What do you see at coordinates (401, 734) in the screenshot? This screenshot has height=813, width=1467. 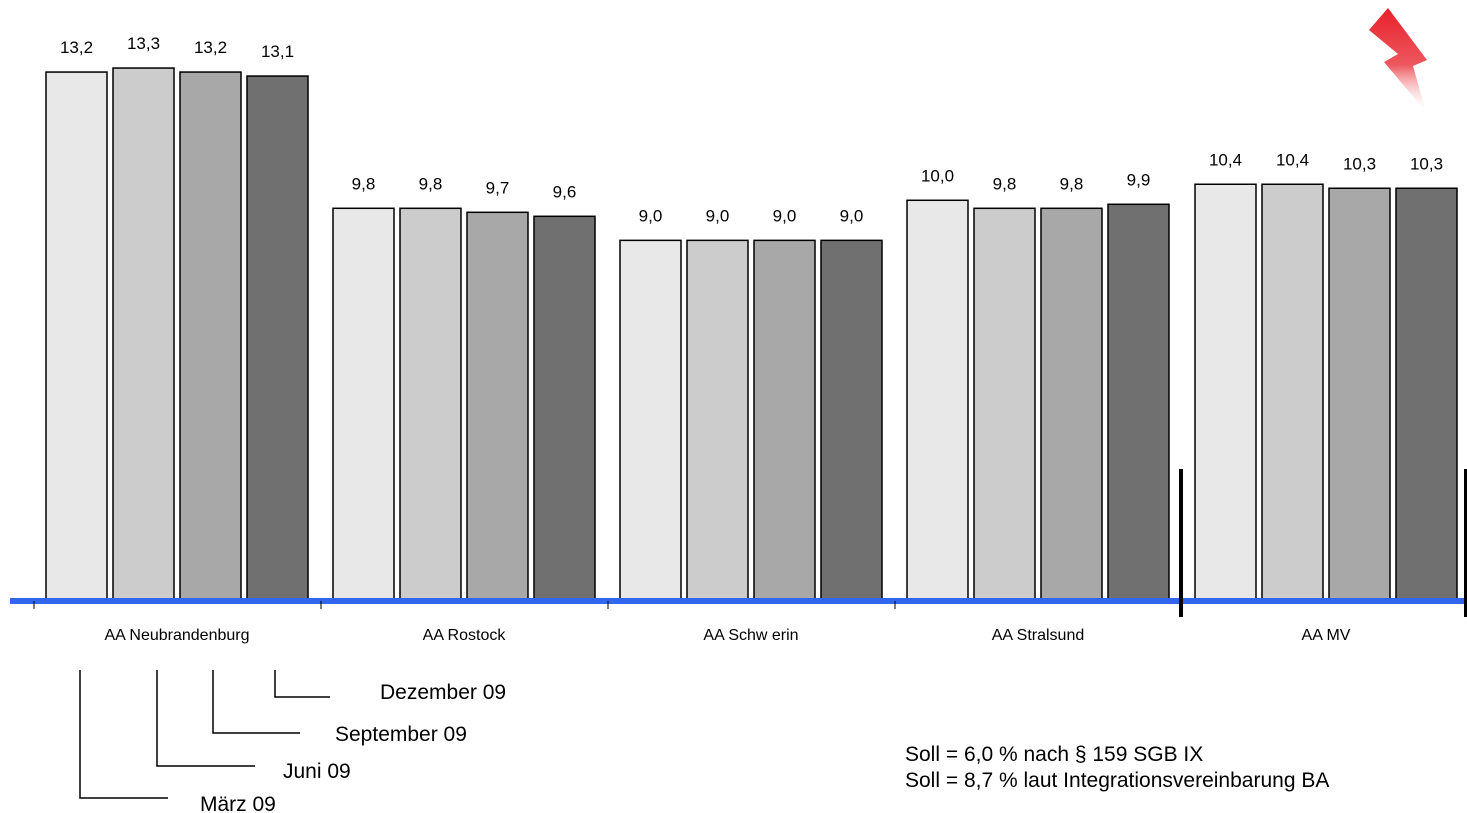 I see `legend-label: September 09` at bounding box center [401, 734].